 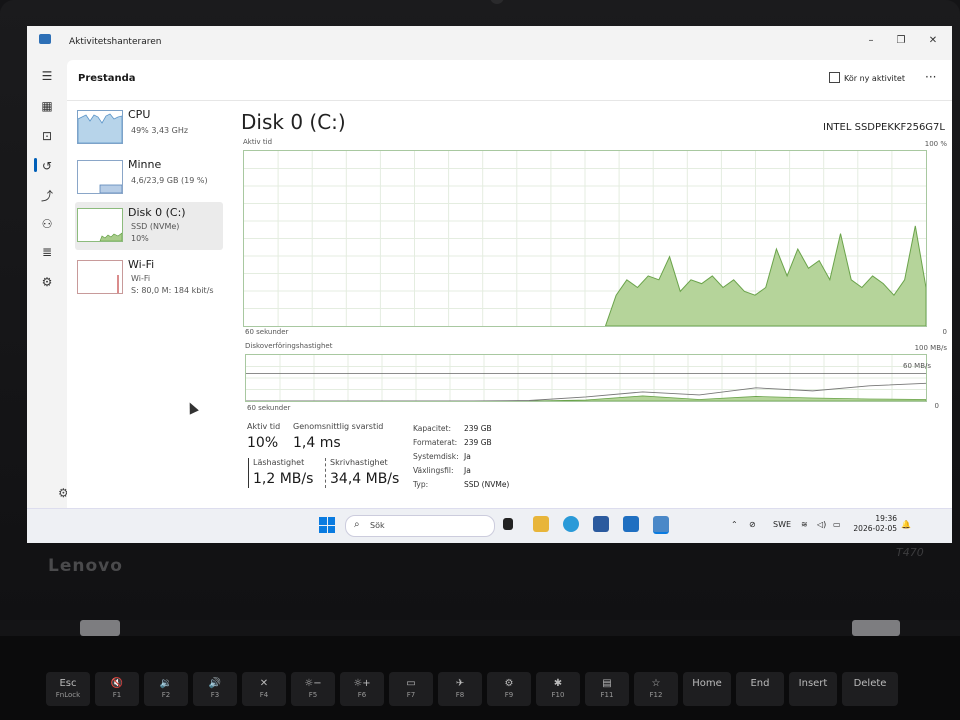 I want to click on key-label: Esc, so click(x=68, y=683).